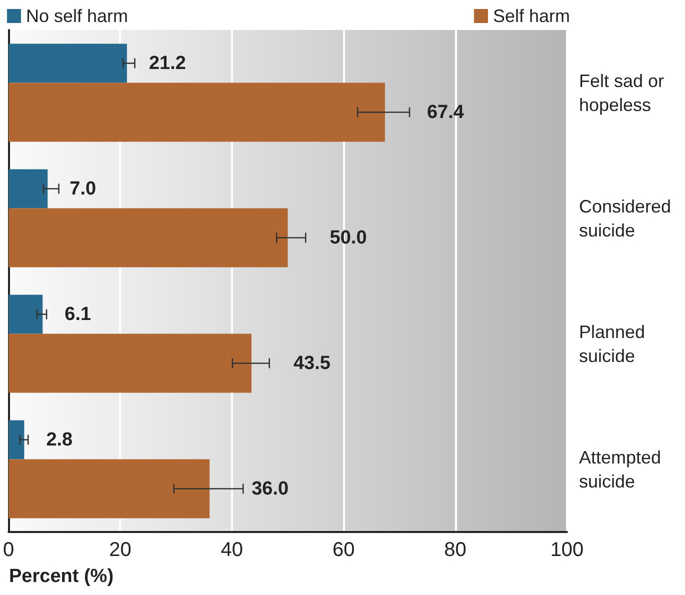 The height and width of the screenshot is (595, 685). I want to click on legend-label: No self harm, so click(77, 16).